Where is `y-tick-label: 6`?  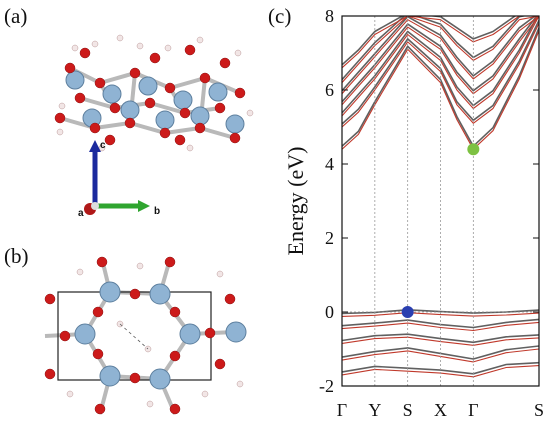 y-tick-label: 6 is located at coordinates (329, 90).